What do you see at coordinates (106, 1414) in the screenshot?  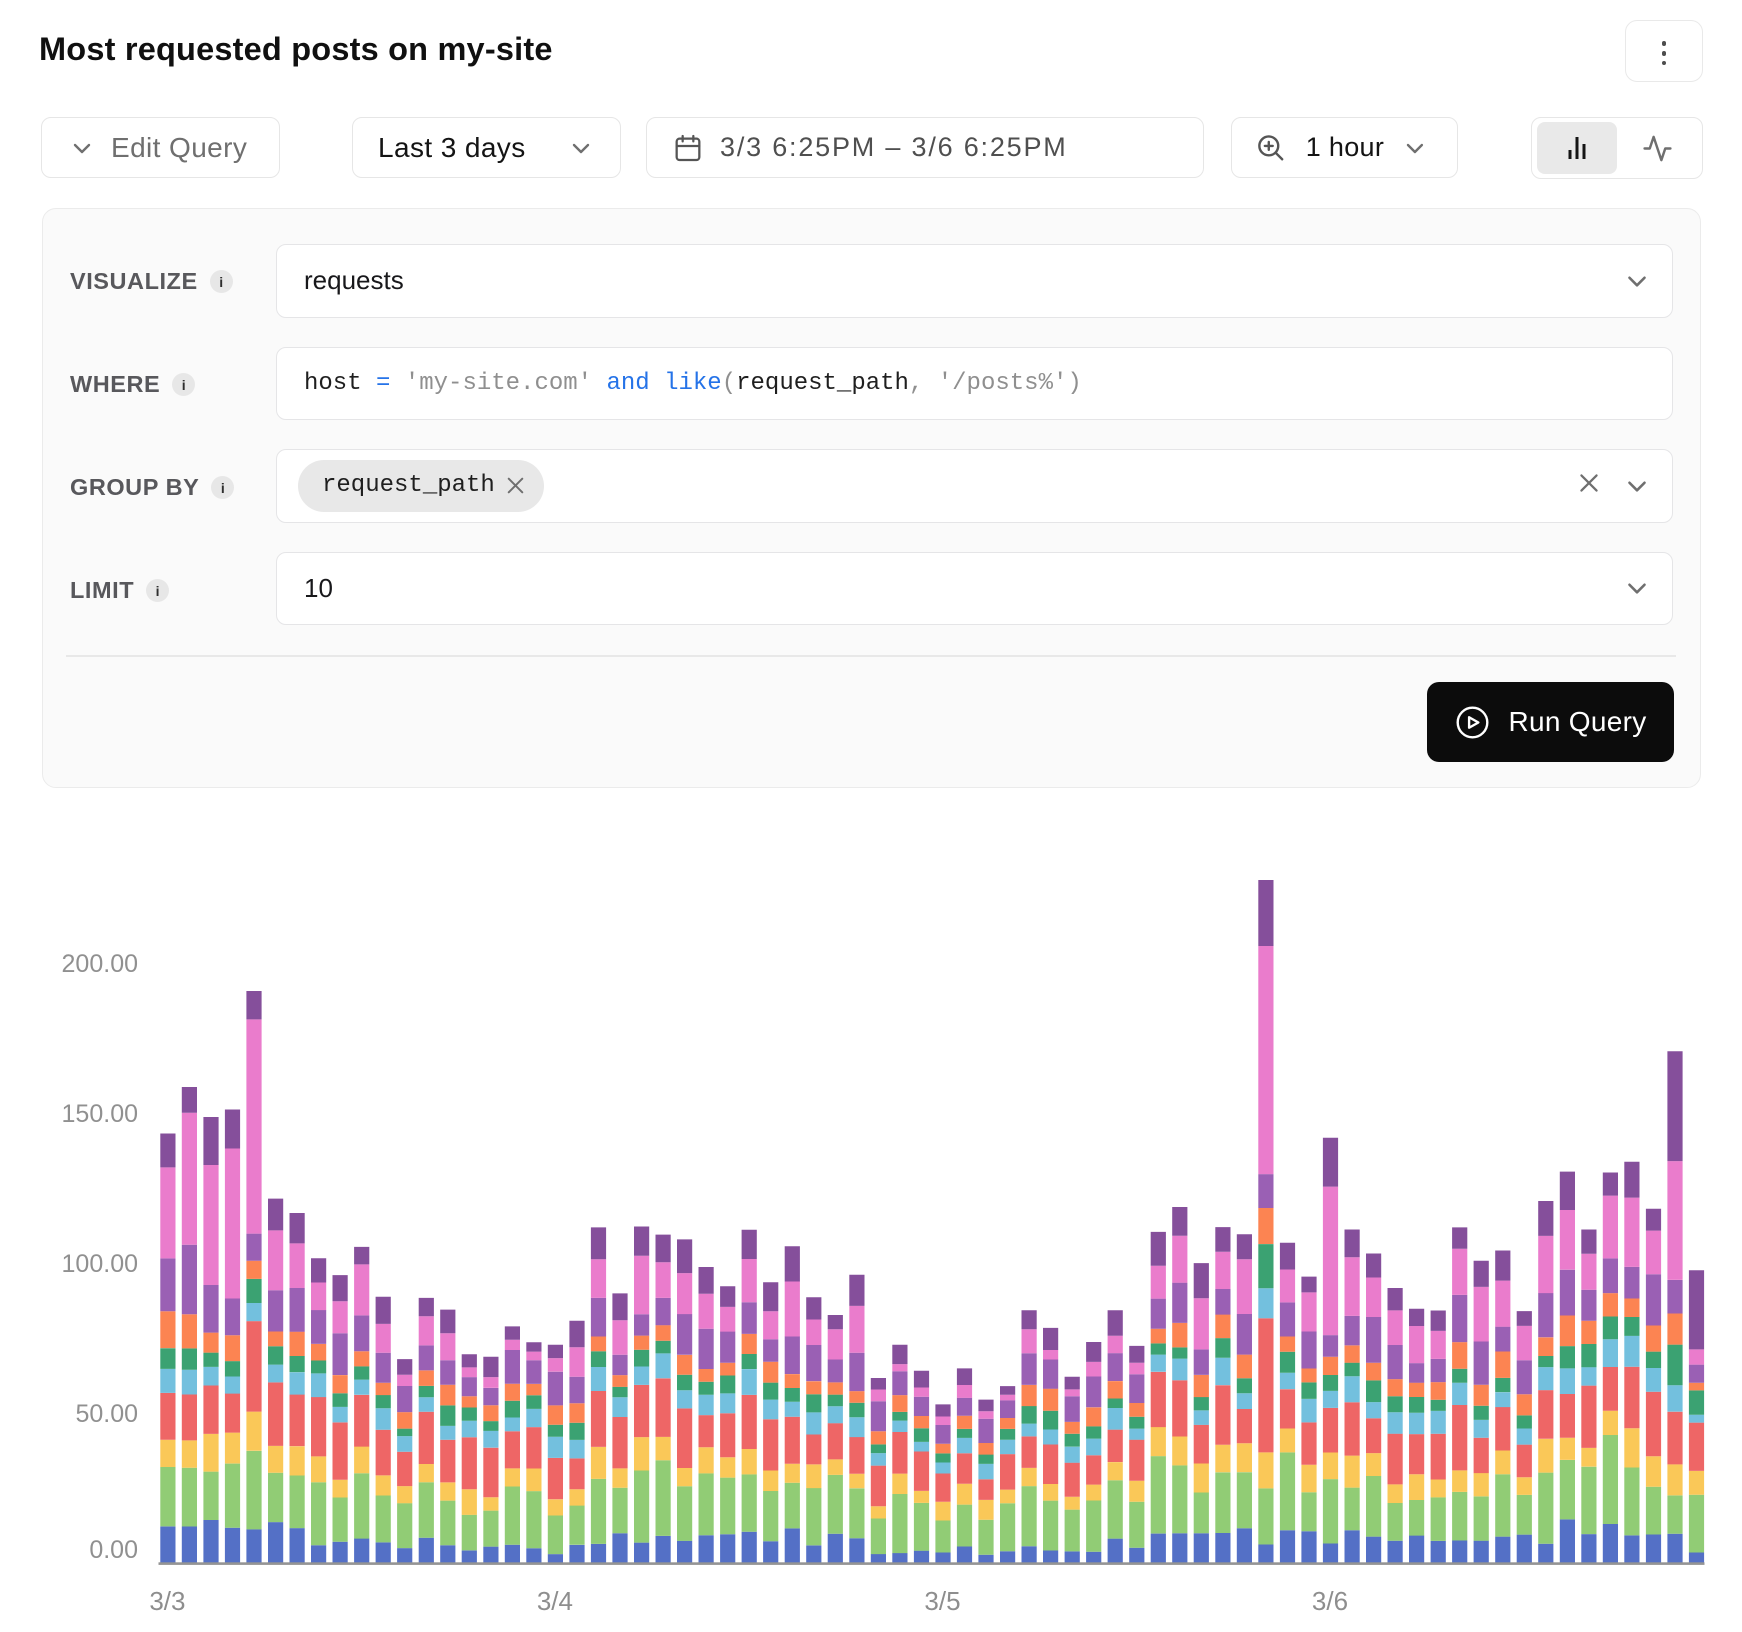 I see `svg-text: 50.00` at bounding box center [106, 1414].